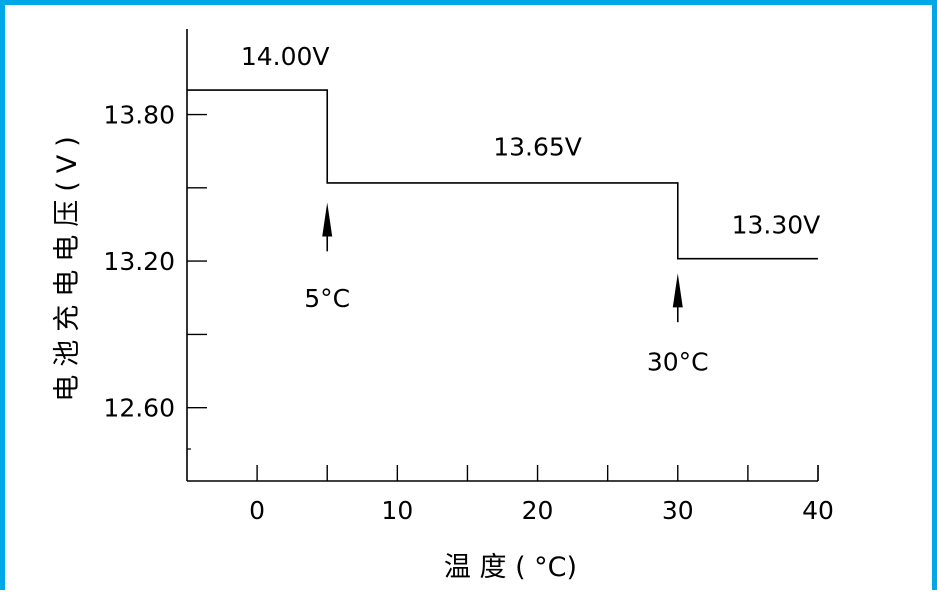 The height and width of the screenshot is (594, 937). Describe the element at coordinates (776, 224) in the screenshot. I see `annotation-label: 13.30V` at that location.